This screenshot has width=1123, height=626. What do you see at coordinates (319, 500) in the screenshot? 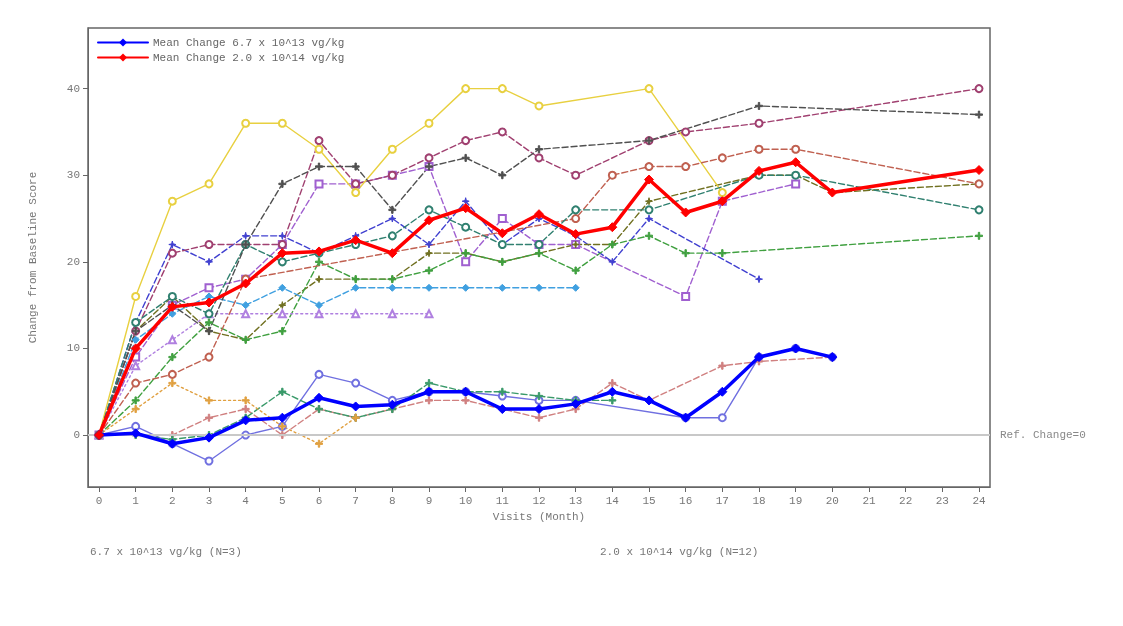
I see `x-tick-label: 6` at bounding box center [319, 500].